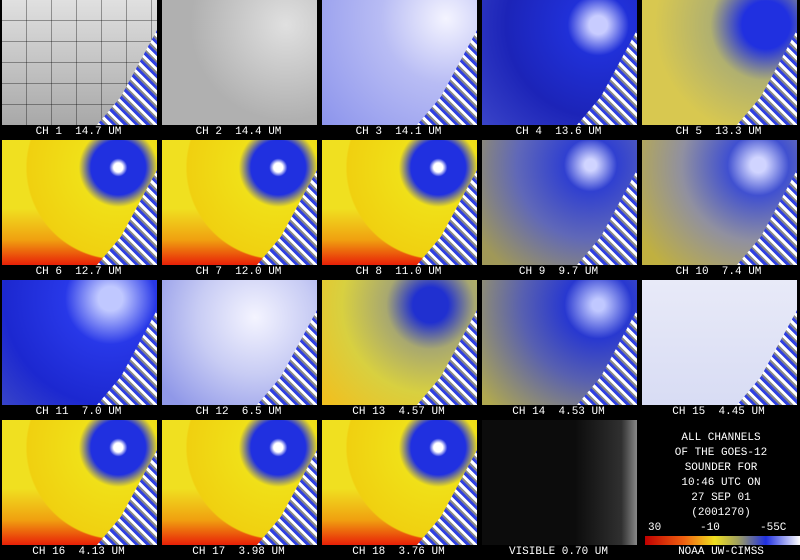 This screenshot has width=800, height=560. I want to click on channel-label: CH 2 14.4 UM, so click(238, 132).